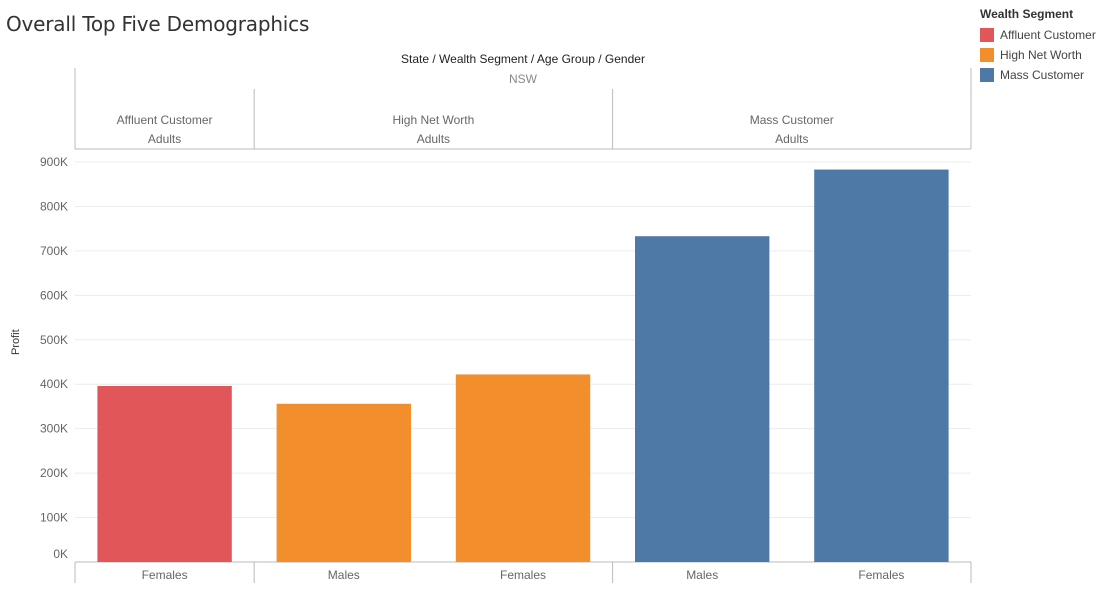 The width and height of the screenshot is (1113, 591). Describe the element at coordinates (791, 120) in the screenshot. I see `segment-label: Mass Customer` at that location.